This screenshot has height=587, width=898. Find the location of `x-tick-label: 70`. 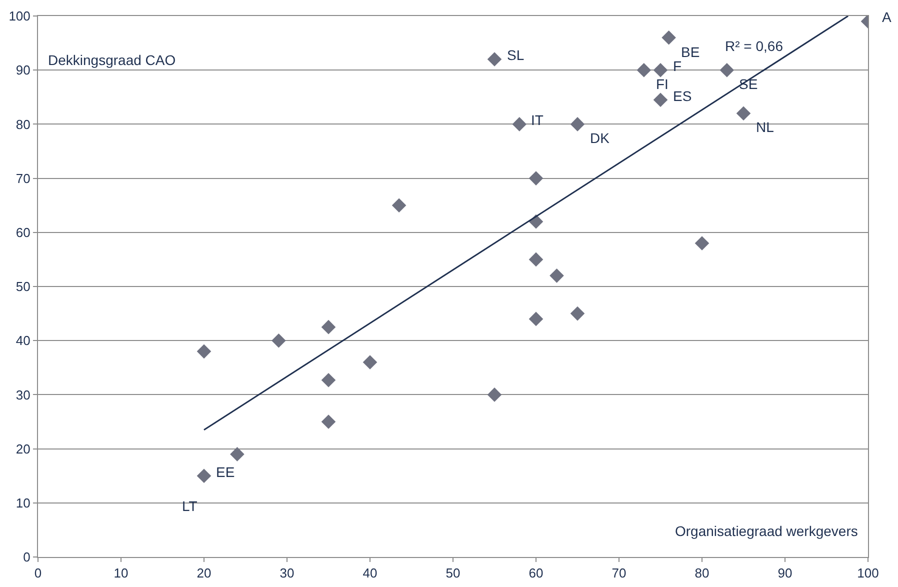

x-tick-label: 70 is located at coordinates (619, 573).